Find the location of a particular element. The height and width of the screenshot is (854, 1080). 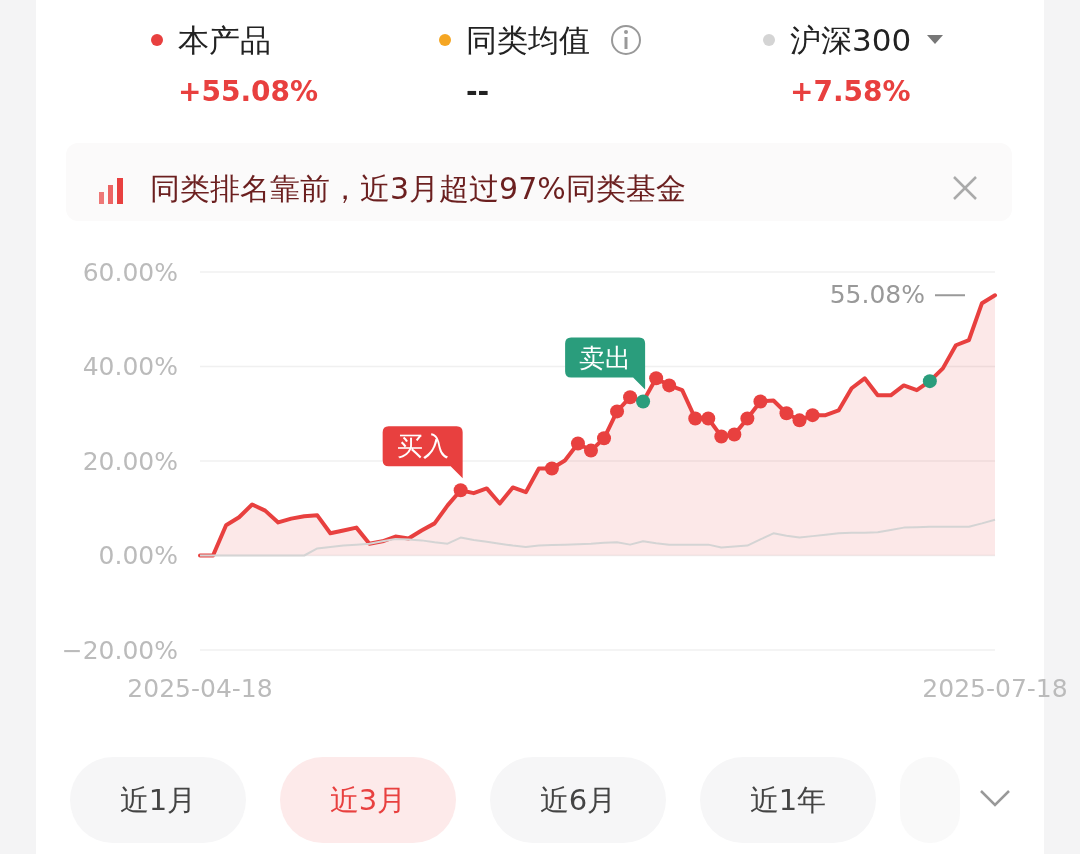

line-series is located at coordinates (597, 537).